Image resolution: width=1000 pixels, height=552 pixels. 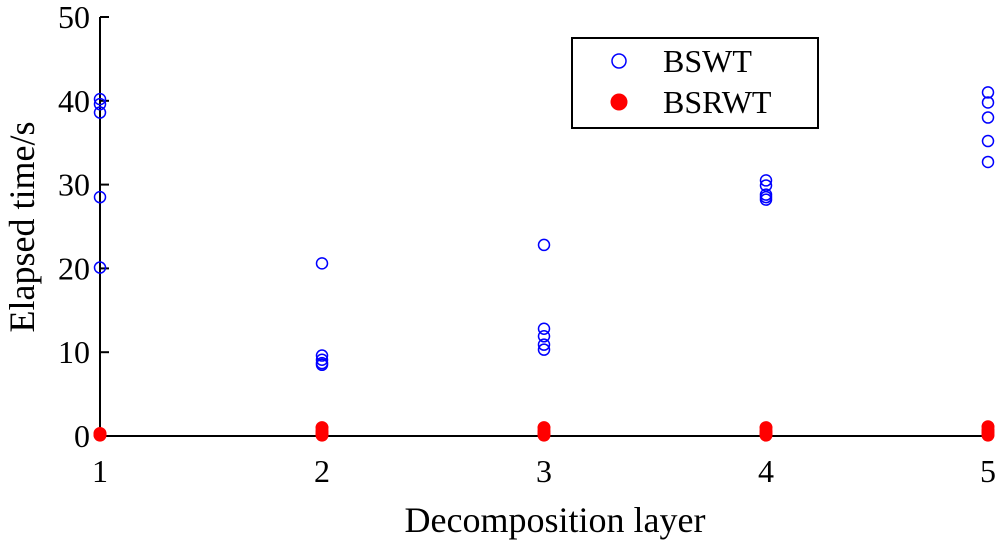 I want to click on x-tick-label: 4, so click(x=766, y=471).